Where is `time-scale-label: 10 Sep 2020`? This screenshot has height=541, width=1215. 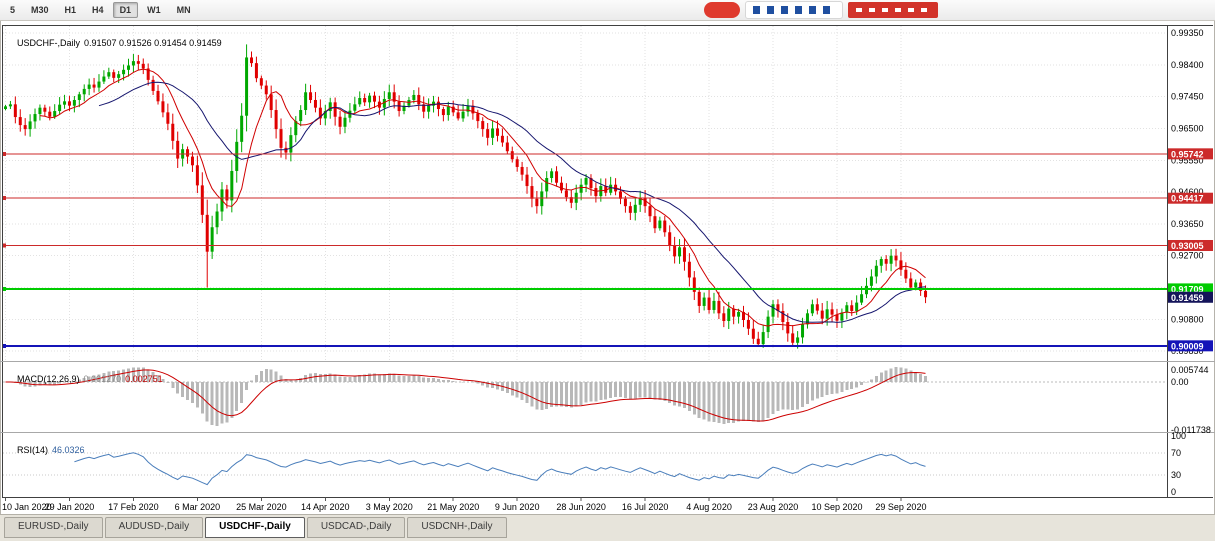
time-scale-label: 10 Sep 2020 is located at coordinates (836, 507).